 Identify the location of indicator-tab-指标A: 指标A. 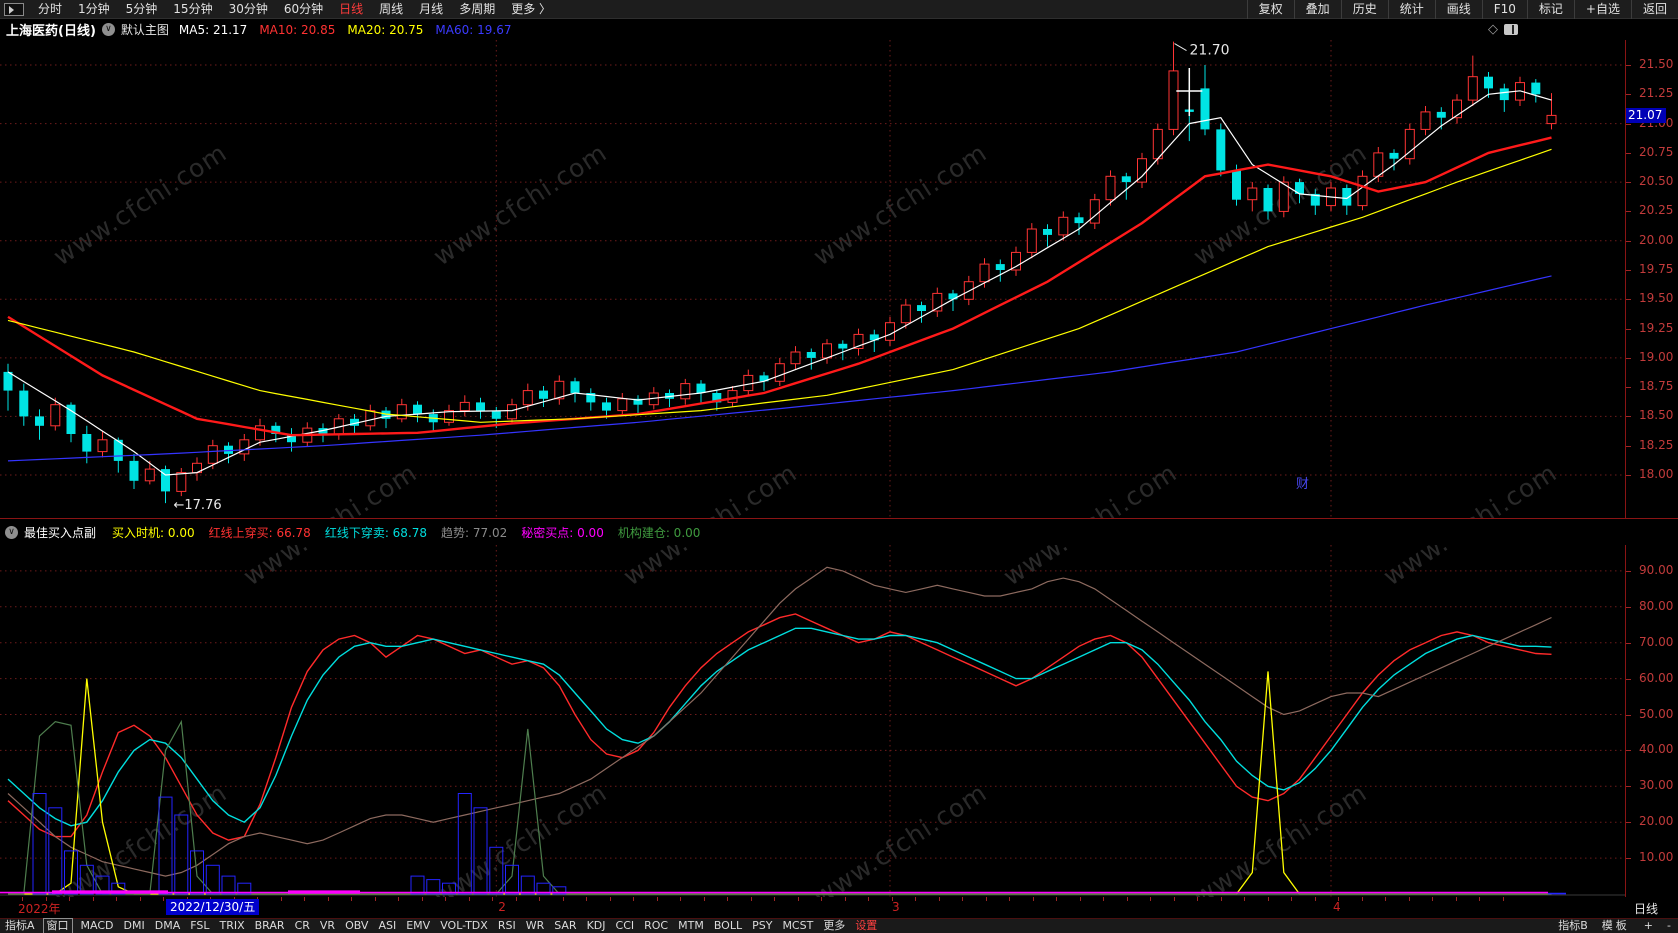
(20, 925).